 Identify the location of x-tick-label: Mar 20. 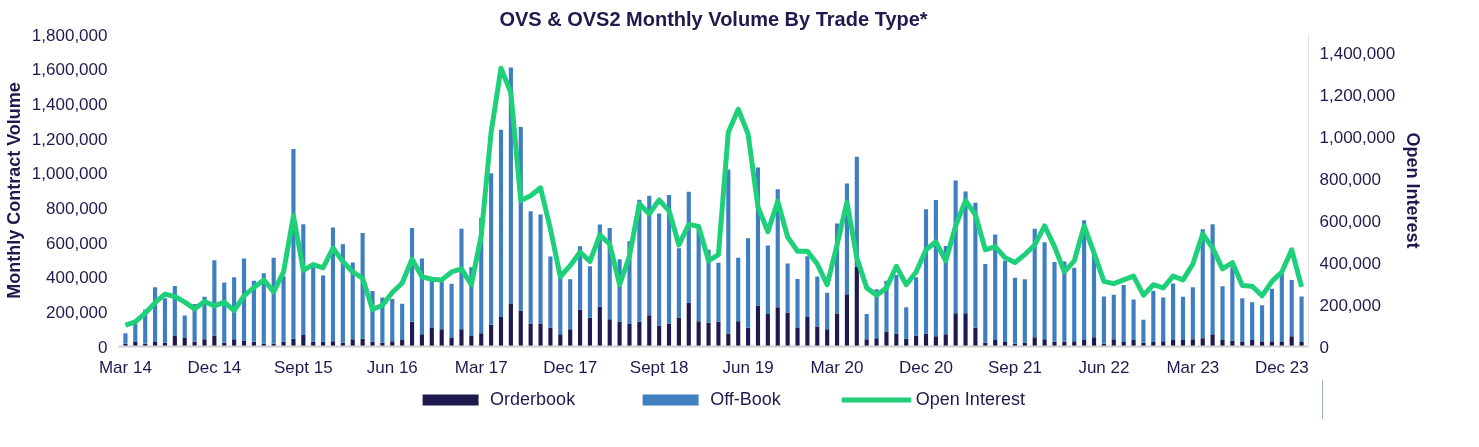
(837, 367).